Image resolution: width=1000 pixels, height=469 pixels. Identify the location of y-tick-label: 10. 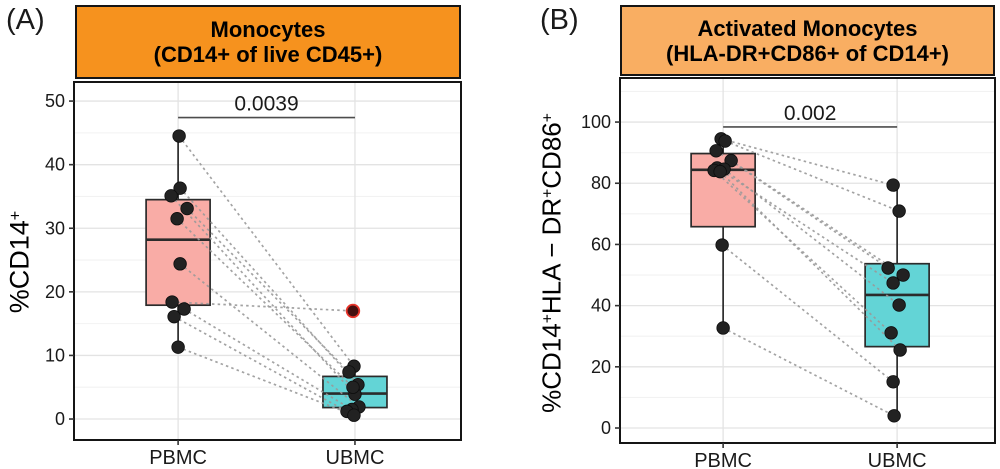
(55, 355).